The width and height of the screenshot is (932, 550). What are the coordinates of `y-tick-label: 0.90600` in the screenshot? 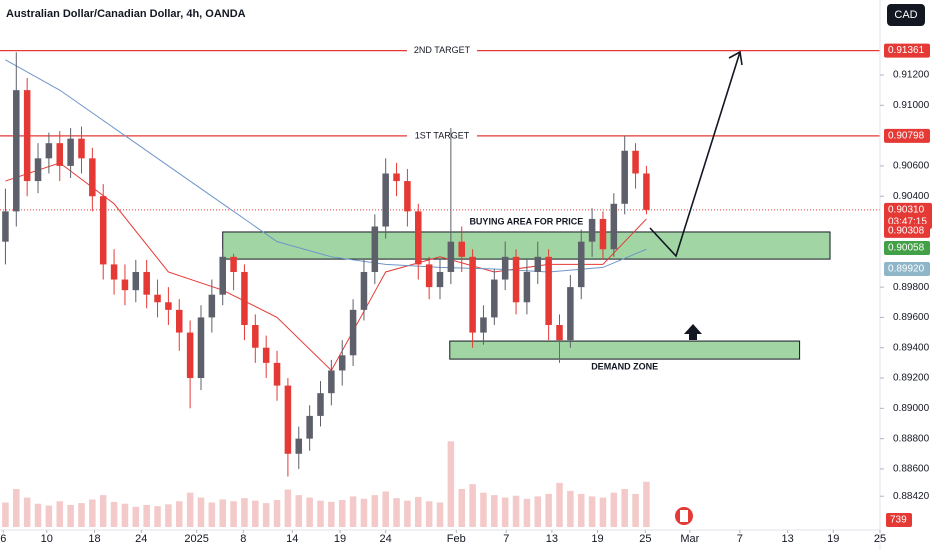 It's located at (911, 166).